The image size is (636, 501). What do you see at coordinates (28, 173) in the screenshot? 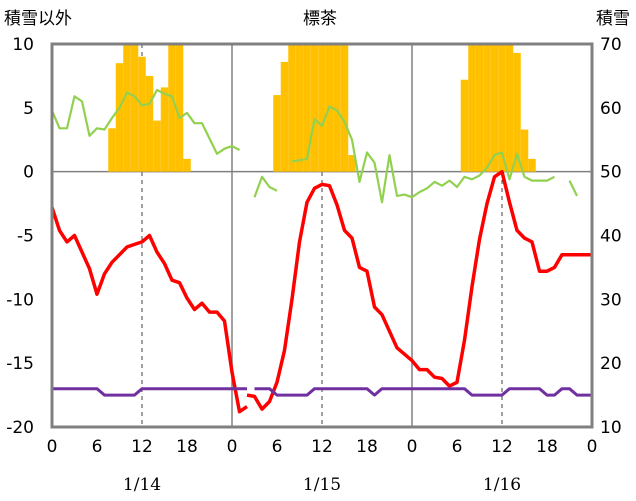
I see `left-tick-label: 0` at bounding box center [28, 173].